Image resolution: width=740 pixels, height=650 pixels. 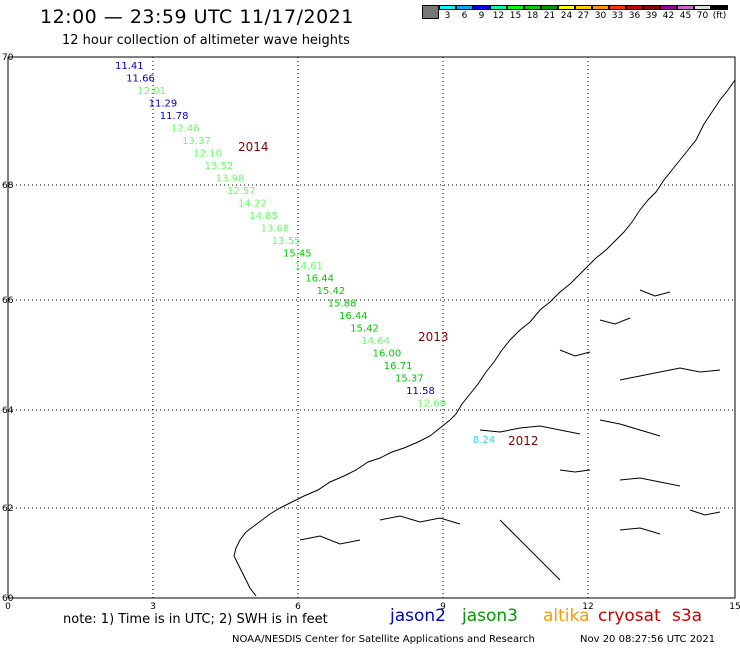 I want to click on scale-swatch: 18, so click(x=532, y=13).